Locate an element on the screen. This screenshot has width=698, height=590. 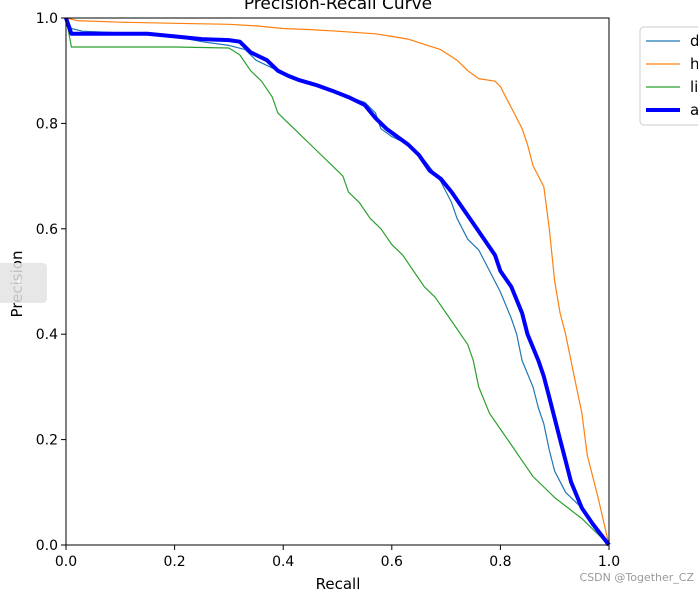
watermark: CSDN @Together_CZ is located at coordinates (636, 577).